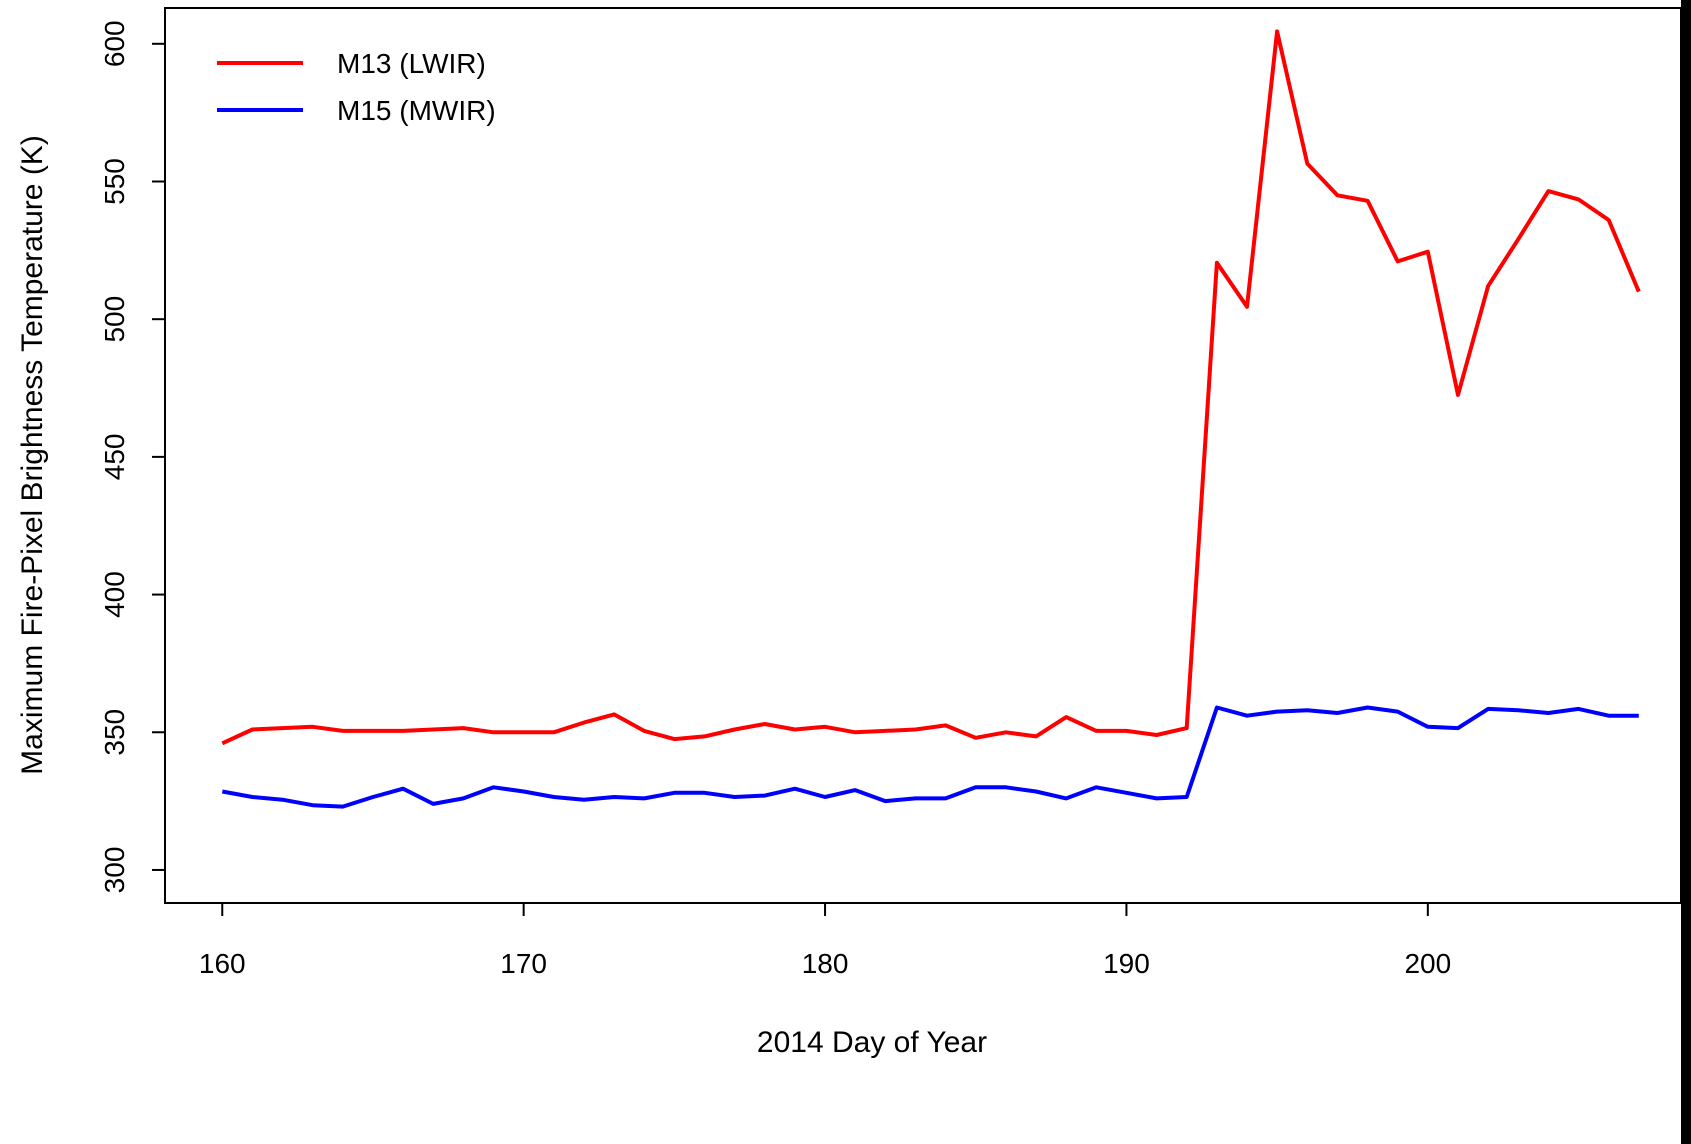 The height and width of the screenshot is (1144, 1691). I want to click on y-tick-label: 300, so click(114, 870).